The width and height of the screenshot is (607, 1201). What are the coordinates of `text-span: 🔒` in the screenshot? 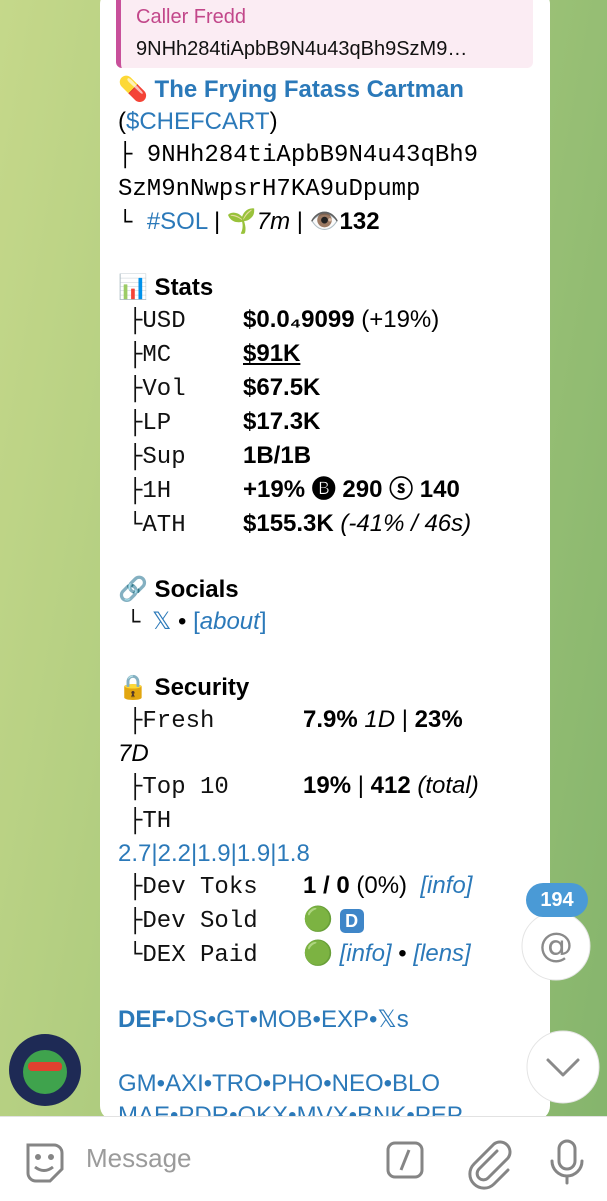 It's located at (133, 687).